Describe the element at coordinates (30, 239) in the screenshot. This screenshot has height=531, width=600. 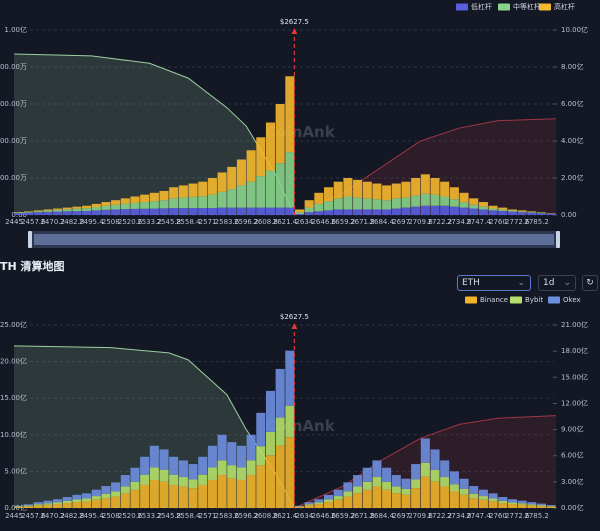
I see `scroll-handle-left` at that location.